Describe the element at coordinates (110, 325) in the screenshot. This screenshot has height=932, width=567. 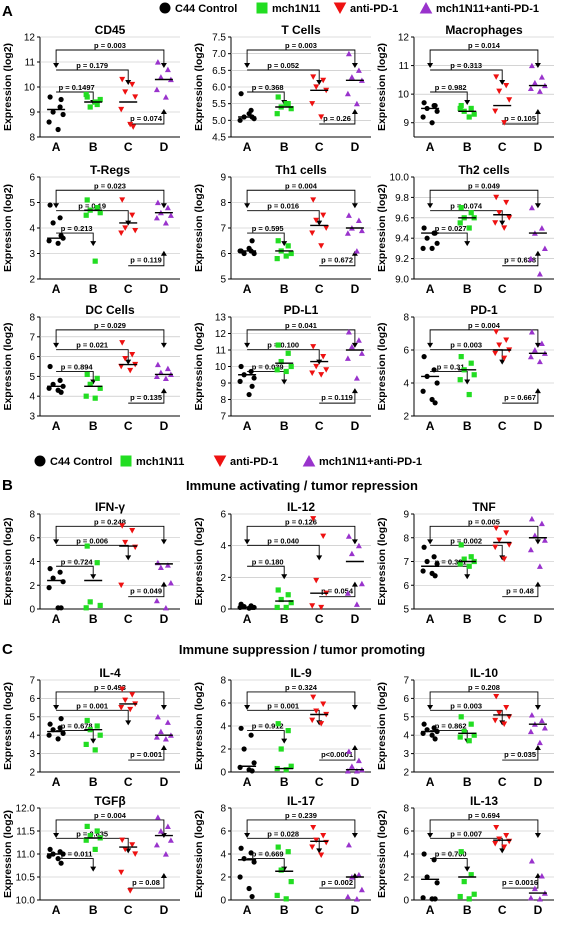
I see `p-value-label: p = 0.029` at that location.